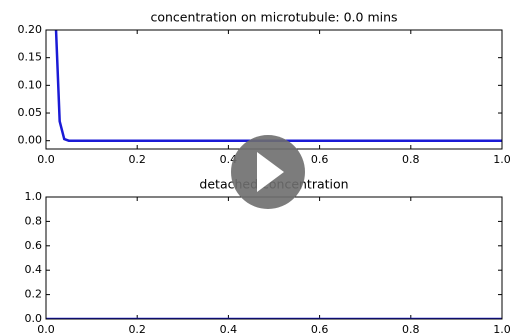 This screenshot has height=335, width=512. Describe the element at coordinates (34, 269) in the screenshot. I see `y-tick-label: 0.4` at that location.